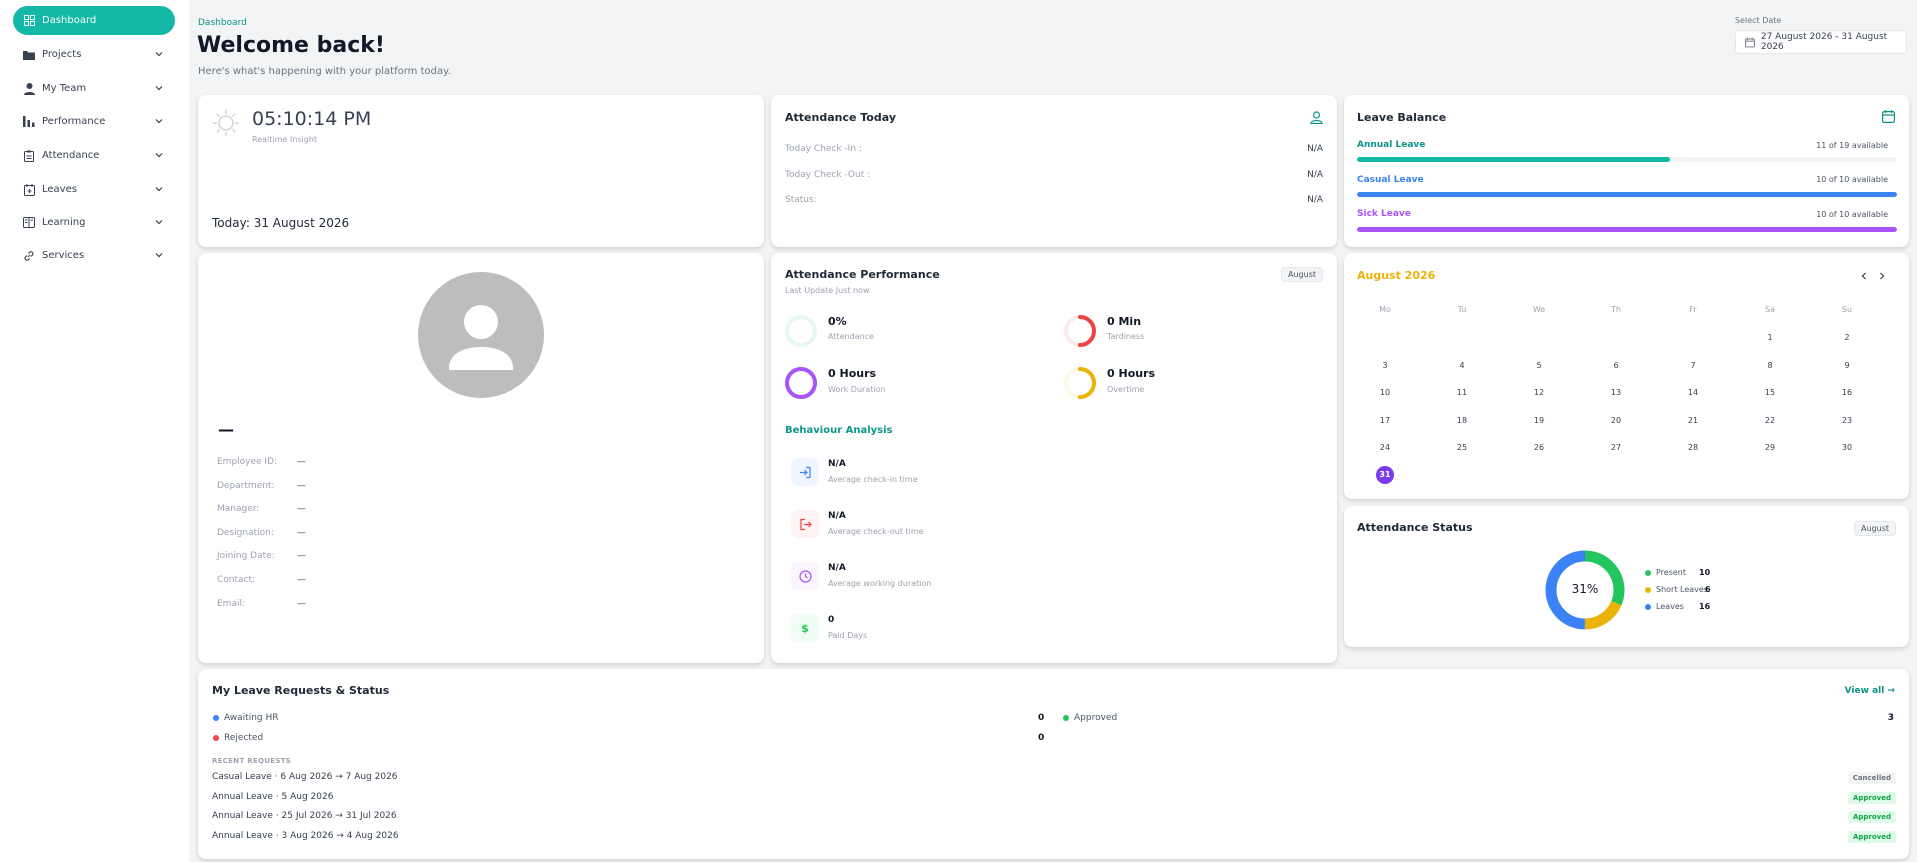  I want to click on check-in-label: Today Check -In :, so click(823, 149).